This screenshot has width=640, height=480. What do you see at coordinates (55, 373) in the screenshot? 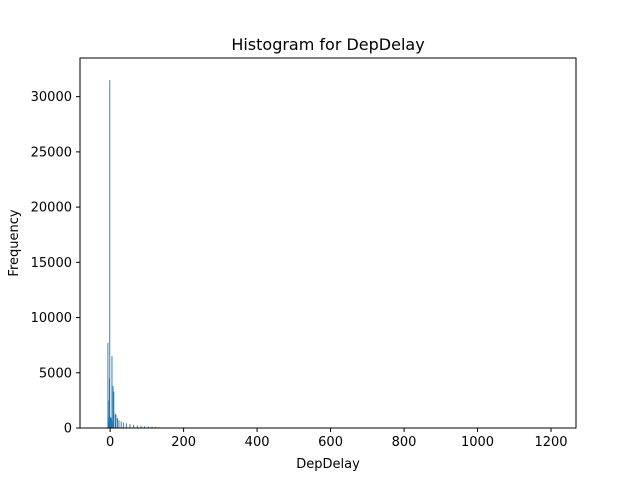
I see `y-tick-label: 5000` at bounding box center [55, 373].